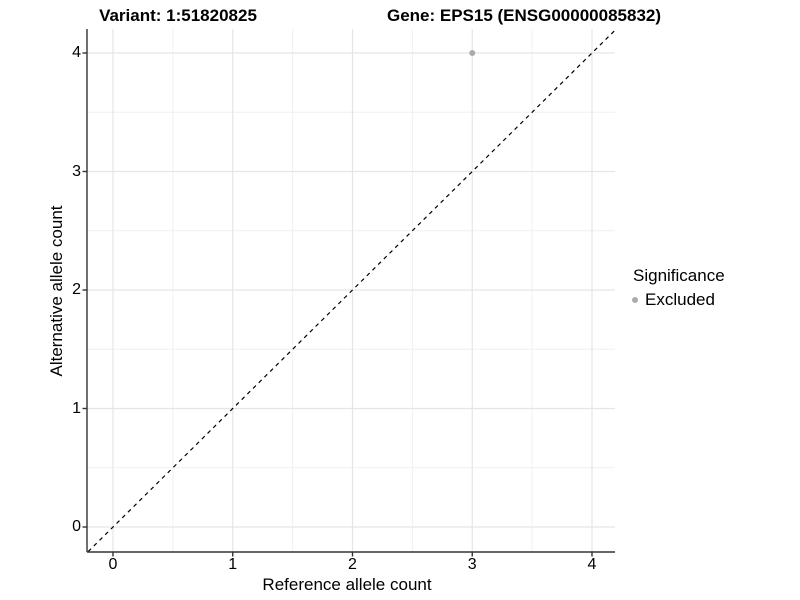 Image resolution: width=800 pixels, height=600 pixels. I want to click on plot-title-gene: Gene: EPS15 (ENSG00000085832), so click(524, 15).